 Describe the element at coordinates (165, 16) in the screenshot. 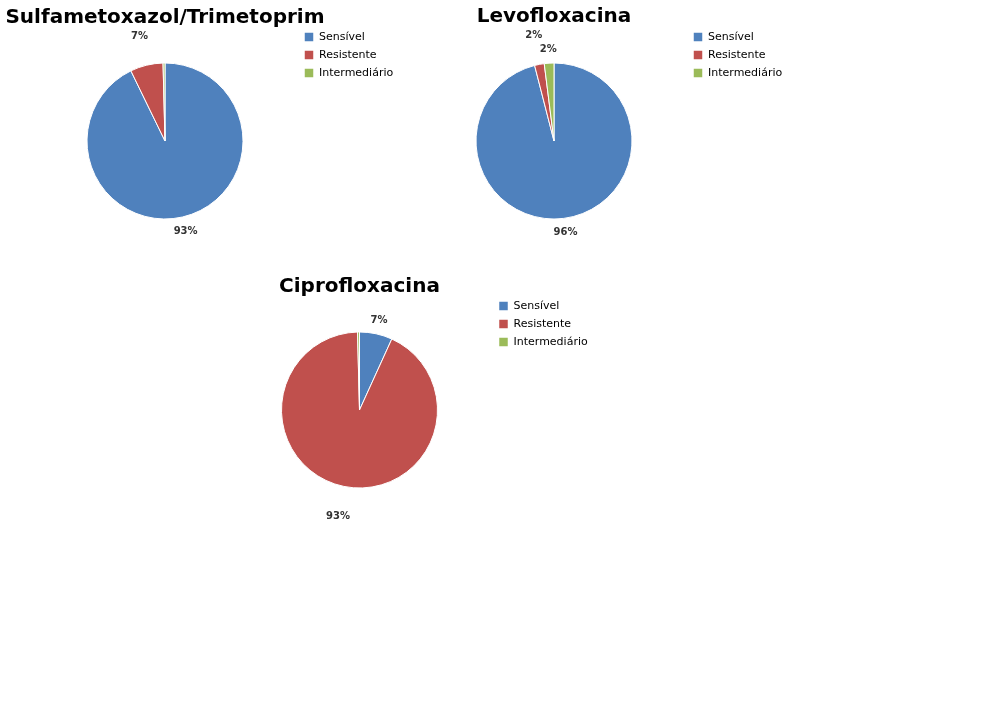

I see `chart-title: Sulfametoxazol/Trimetoprim` at that location.